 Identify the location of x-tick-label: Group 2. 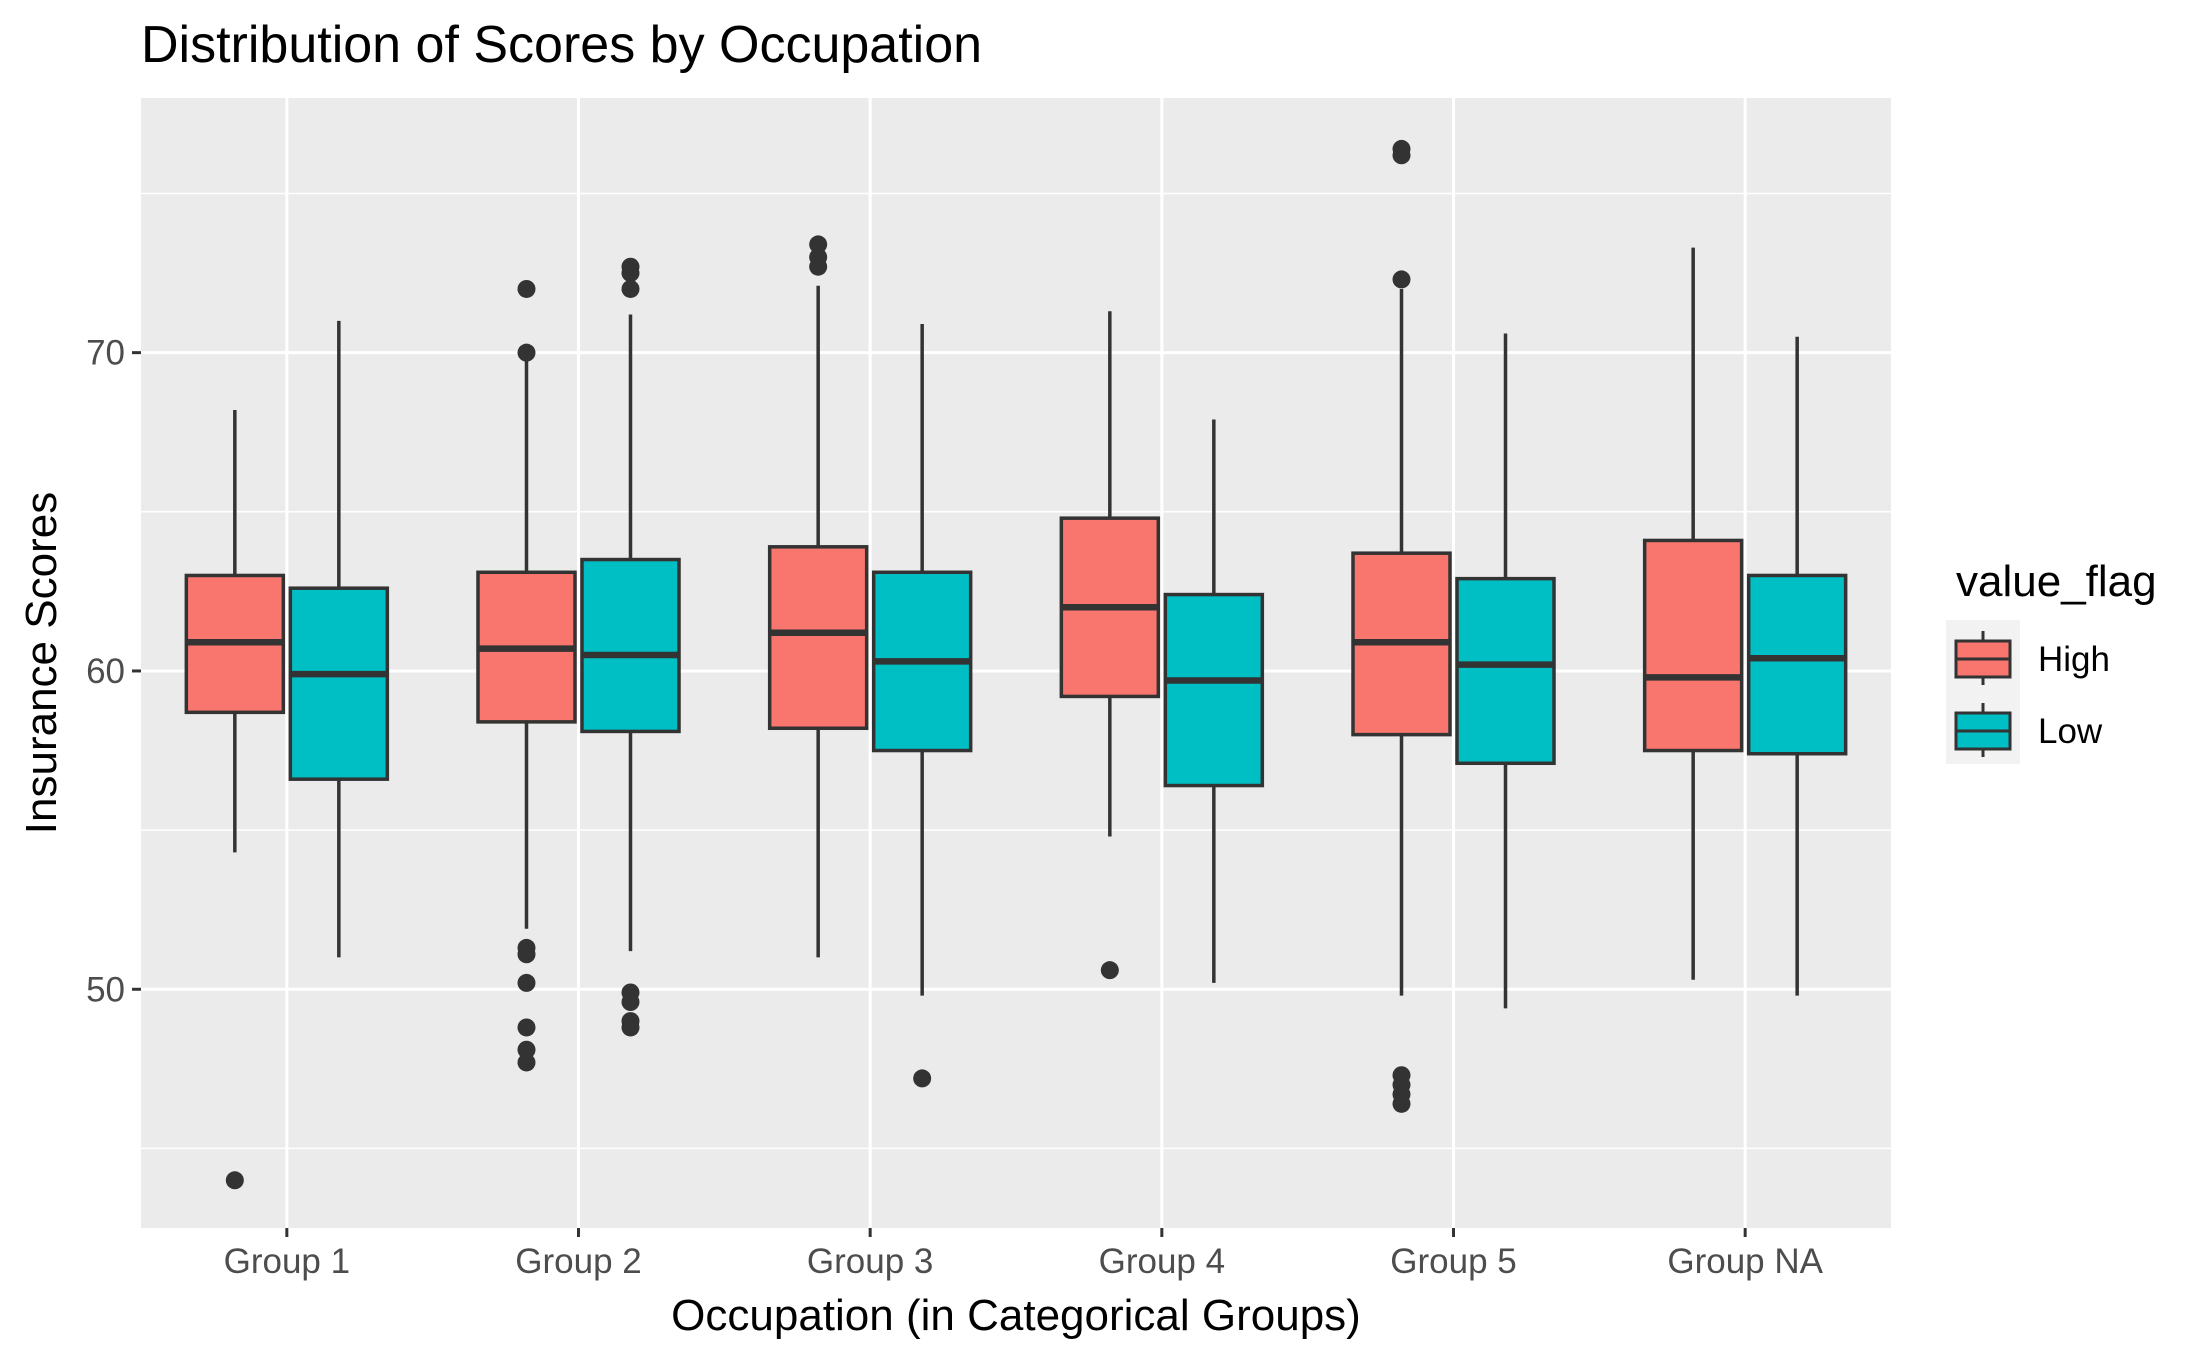
(578, 1261).